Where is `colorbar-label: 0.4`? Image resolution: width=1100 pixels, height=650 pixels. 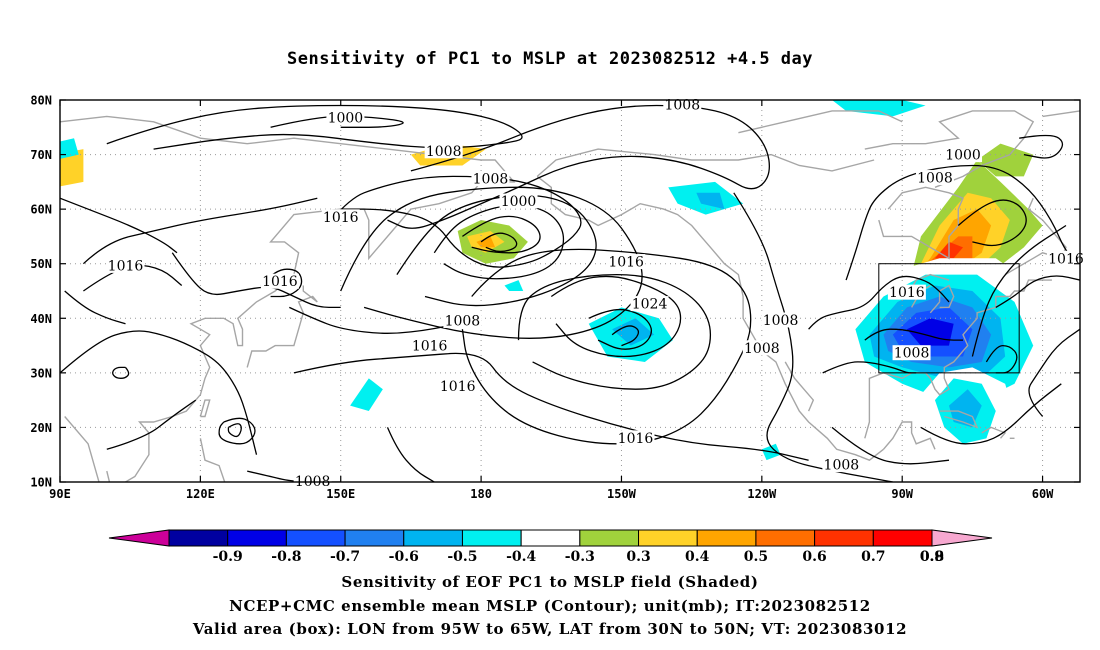
colorbar-label: 0.4 is located at coordinates (697, 557).